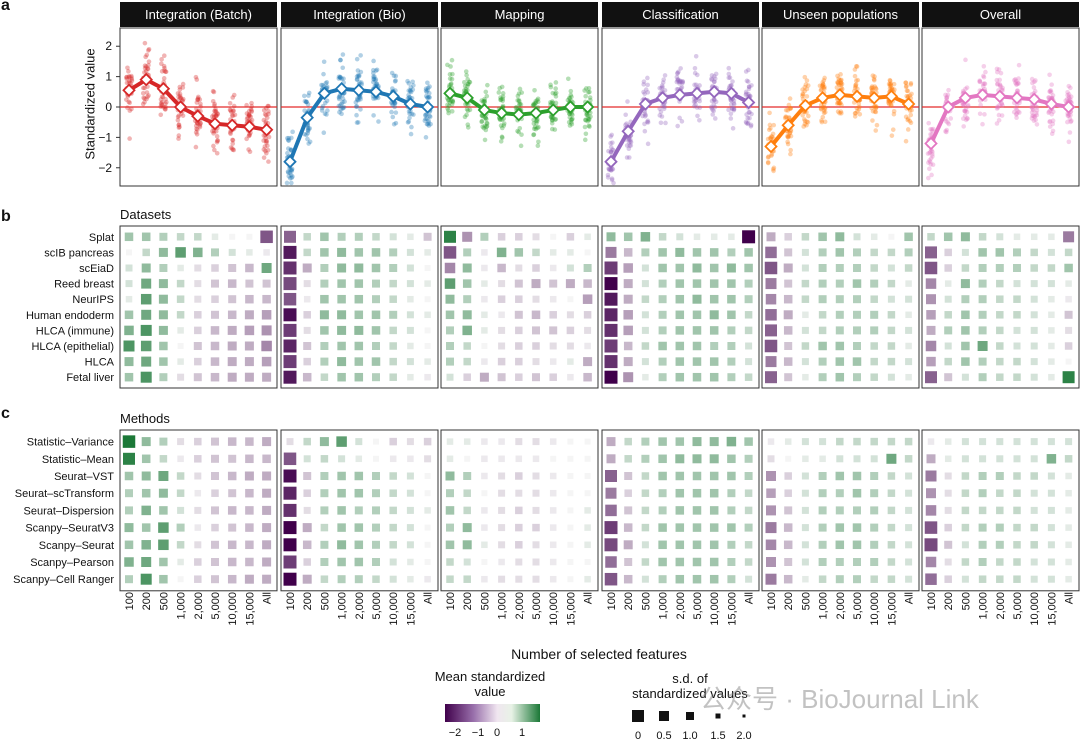 The height and width of the screenshot is (741, 1080). What do you see at coordinates (64, 494) in the screenshot?
I see `method-row-label: Seurat–scTransform` at bounding box center [64, 494].